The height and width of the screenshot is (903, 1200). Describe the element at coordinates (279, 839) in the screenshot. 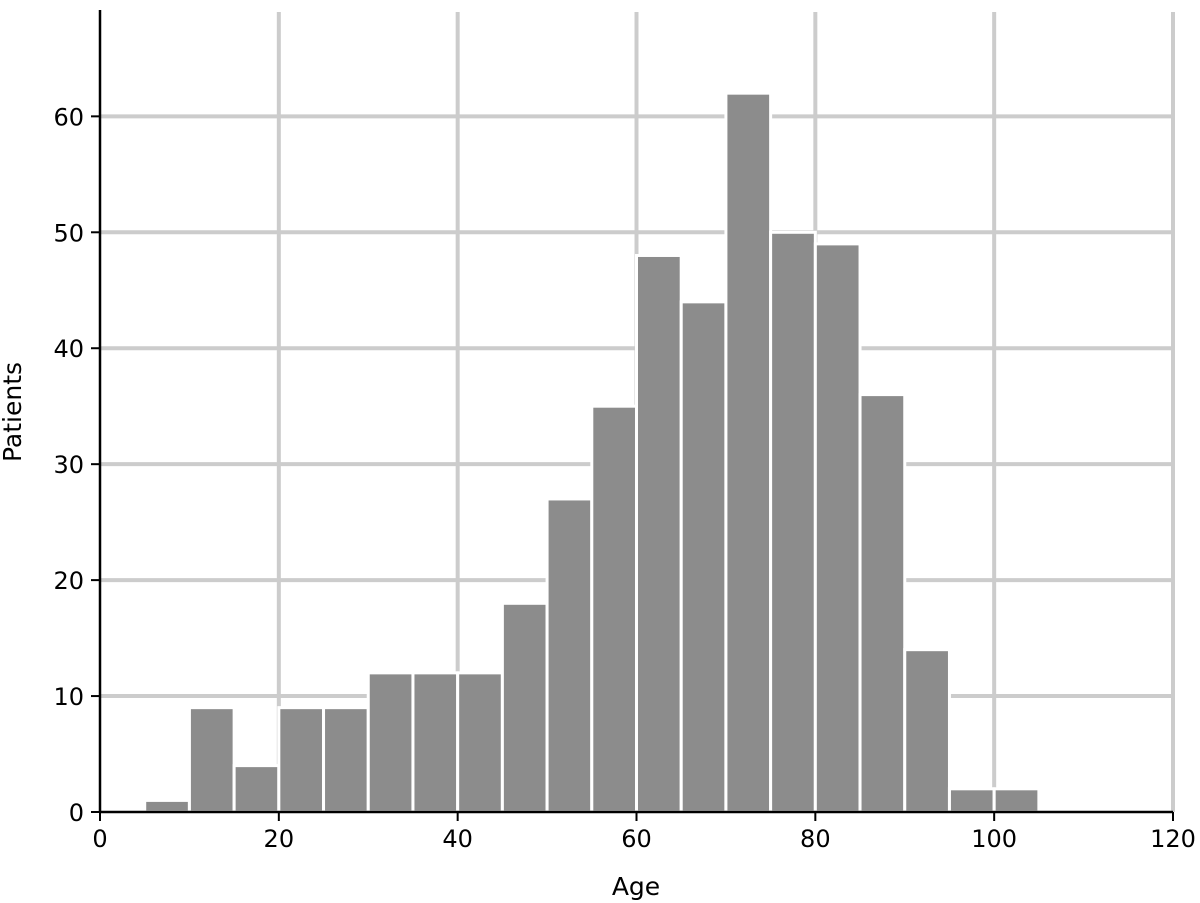

I see `x-tick-label-20: 20` at that location.